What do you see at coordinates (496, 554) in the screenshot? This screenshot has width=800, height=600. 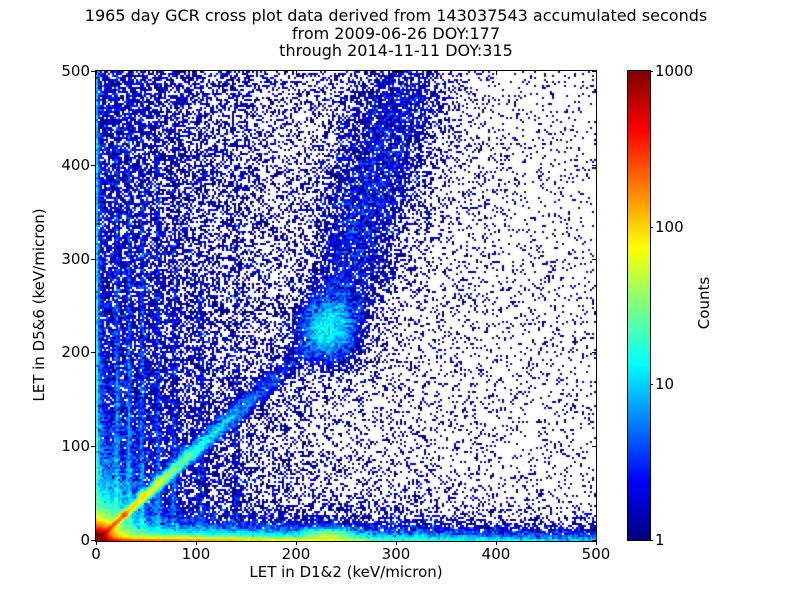 I see `x-tick-label: 400` at bounding box center [496, 554].